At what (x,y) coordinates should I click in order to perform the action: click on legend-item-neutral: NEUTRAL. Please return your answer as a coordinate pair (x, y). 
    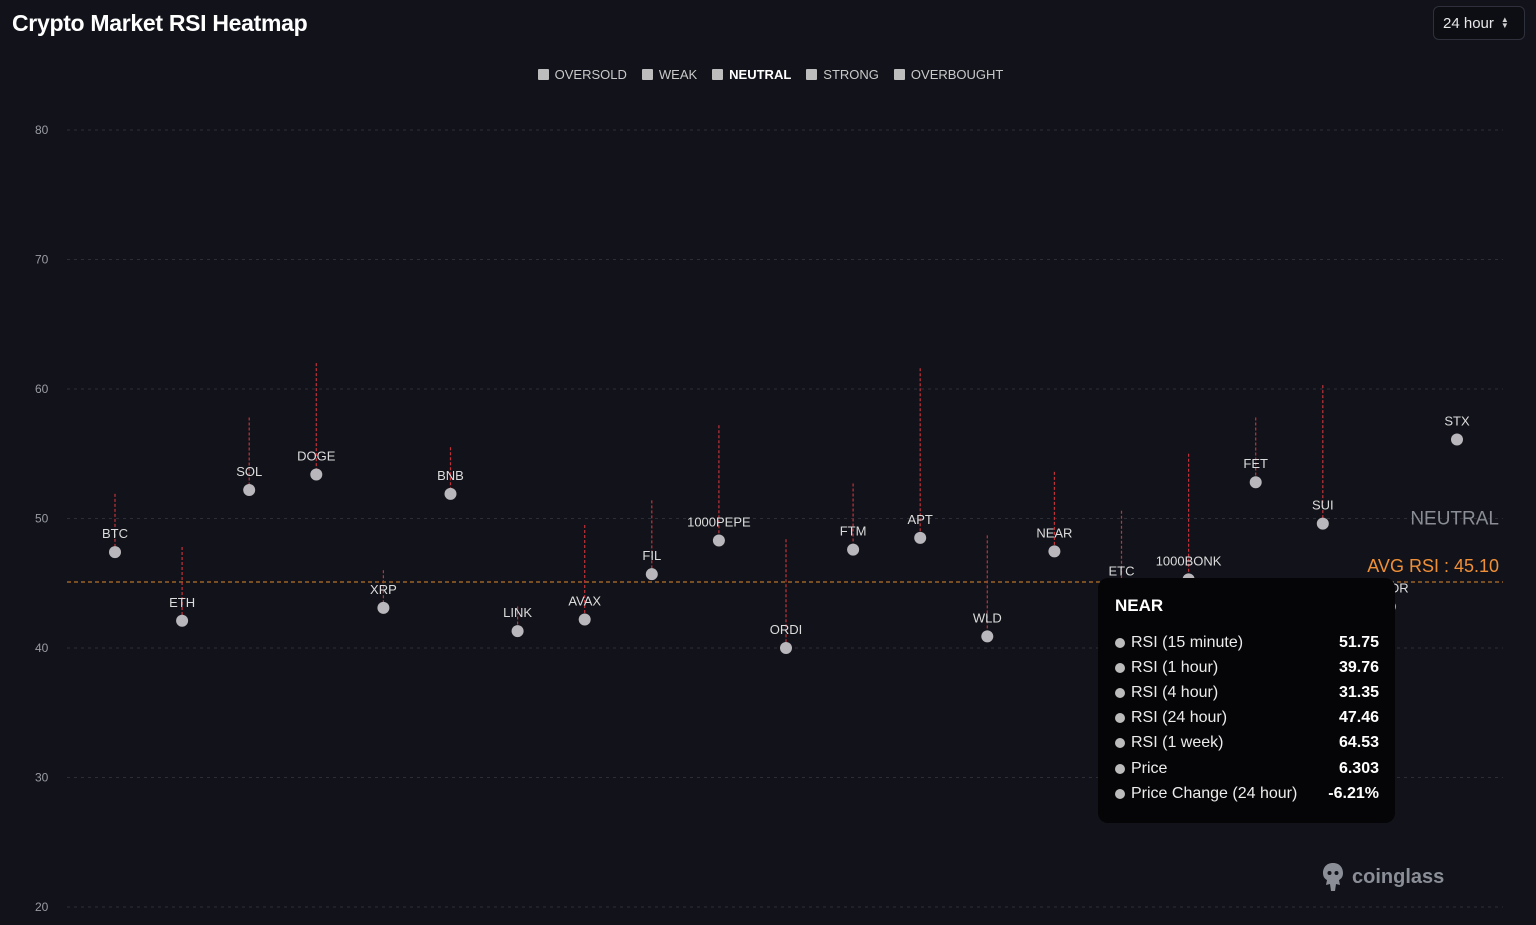
    Looking at the image, I should click on (751, 74).